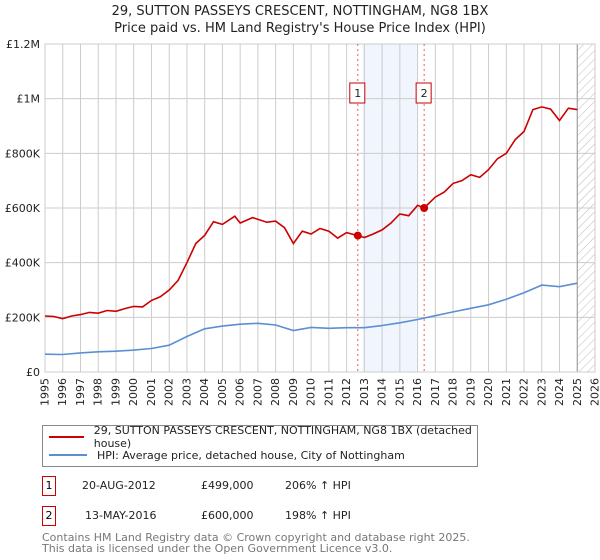 The width and height of the screenshot is (600, 560). I want to click on x-tick-label: 2016, so click(417, 392).